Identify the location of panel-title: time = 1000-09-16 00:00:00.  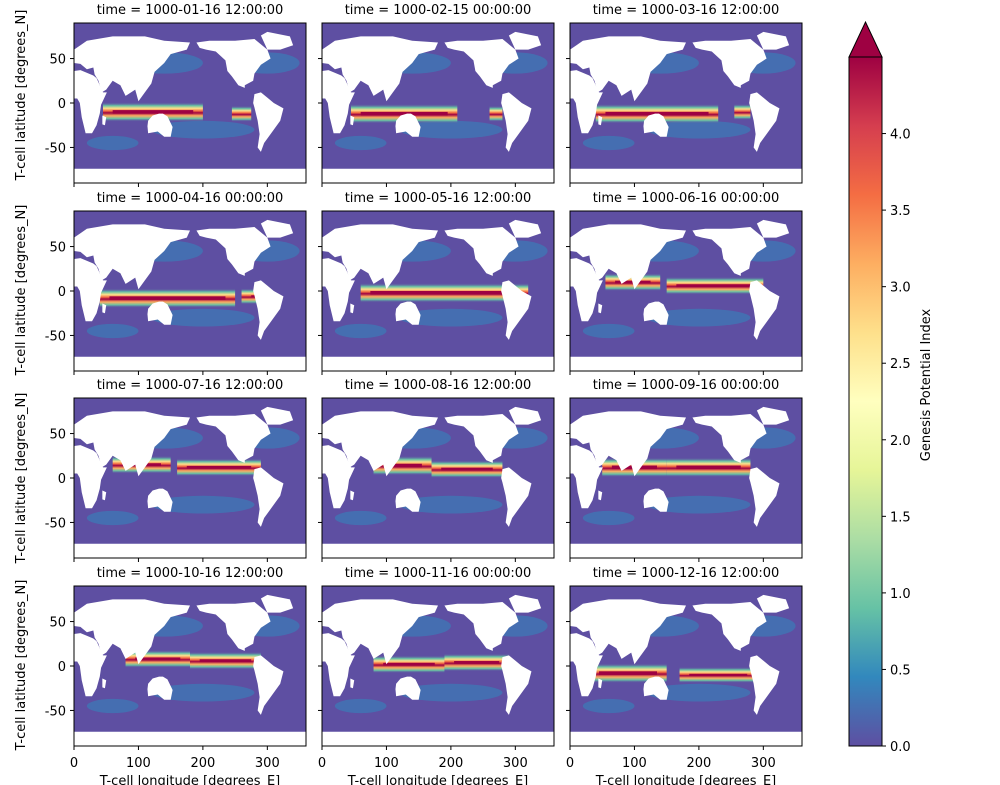
(686, 385).